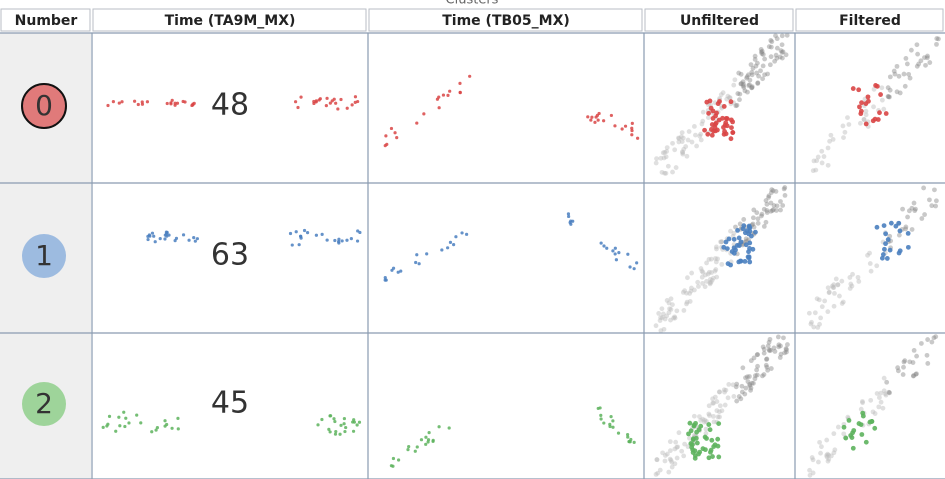  Describe the element at coordinates (46, 21) in the screenshot. I see `column-header: Number` at that location.